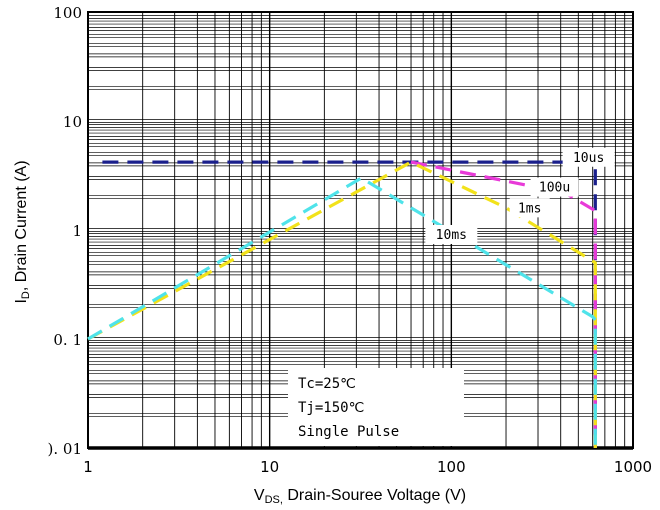 Image resolution: width=660 pixels, height=510 pixels. What do you see at coordinates (348, 432) in the screenshot?
I see `condition-pulse: Single Pulse` at bounding box center [348, 432].